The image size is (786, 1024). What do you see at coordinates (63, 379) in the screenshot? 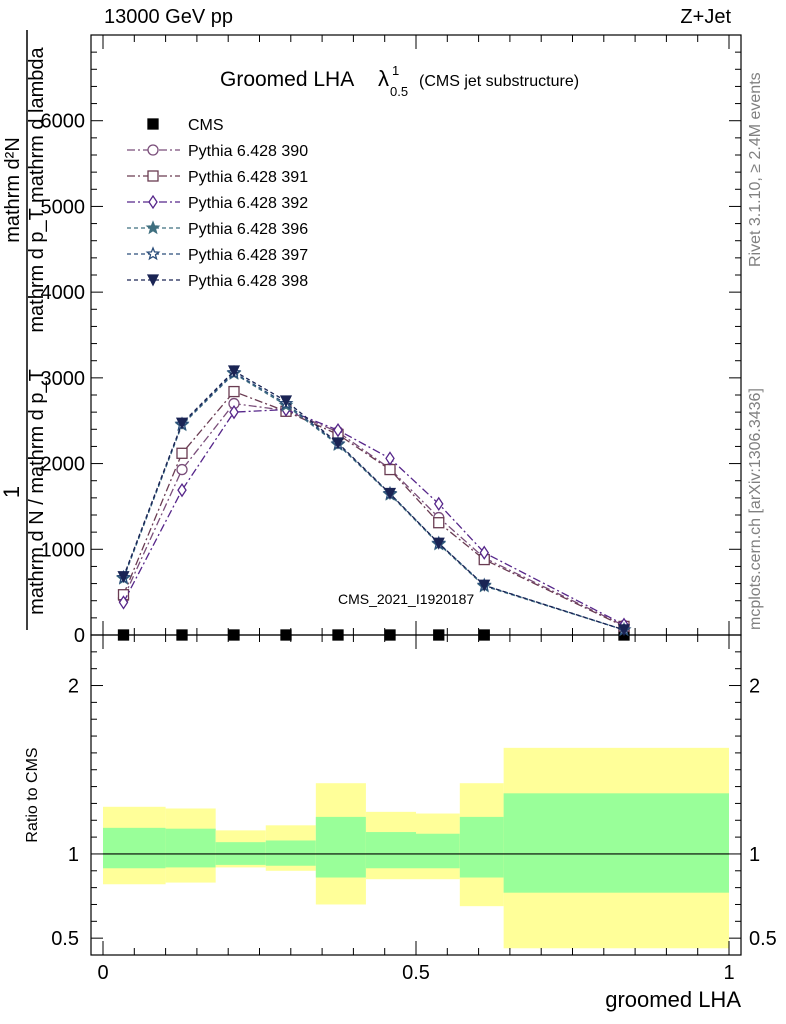
I see `main-y-tick-label: 3000` at bounding box center [63, 379].